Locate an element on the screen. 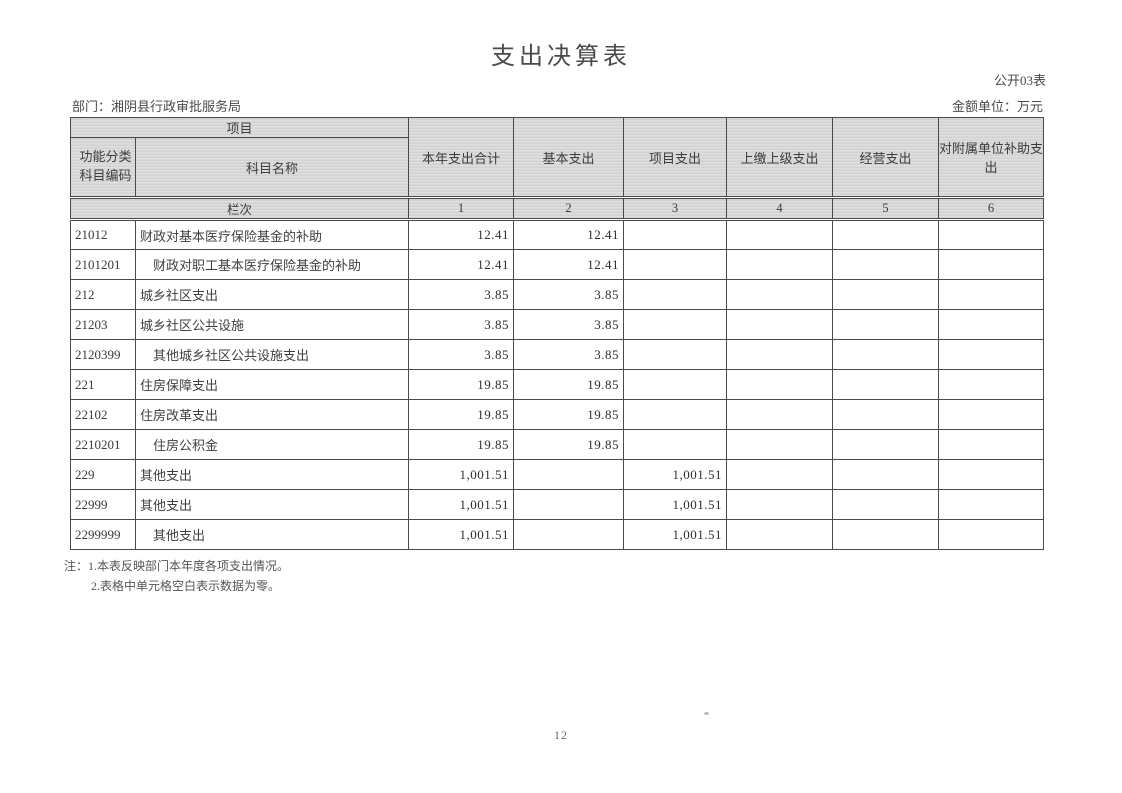 The image size is (1122, 793). cell-code: 221 is located at coordinates (103, 384).